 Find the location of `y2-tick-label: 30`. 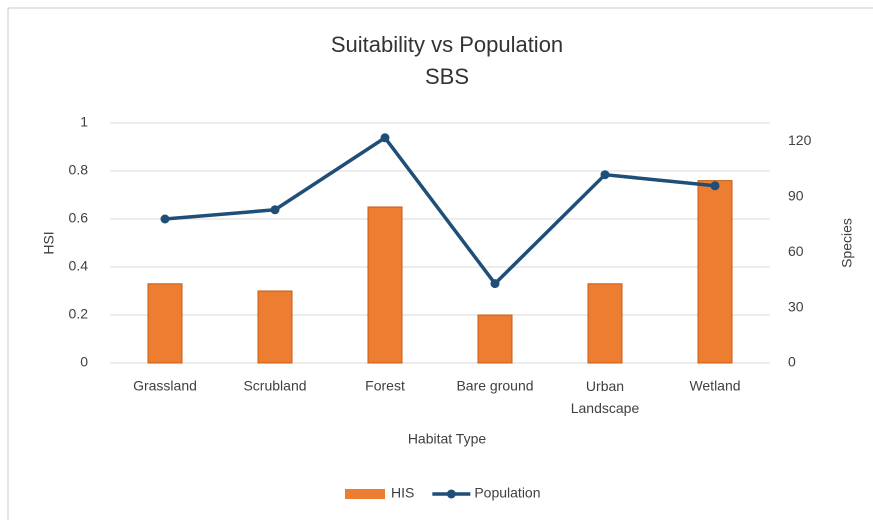

y2-tick-label: 30 is located at coordinates (796, 306).